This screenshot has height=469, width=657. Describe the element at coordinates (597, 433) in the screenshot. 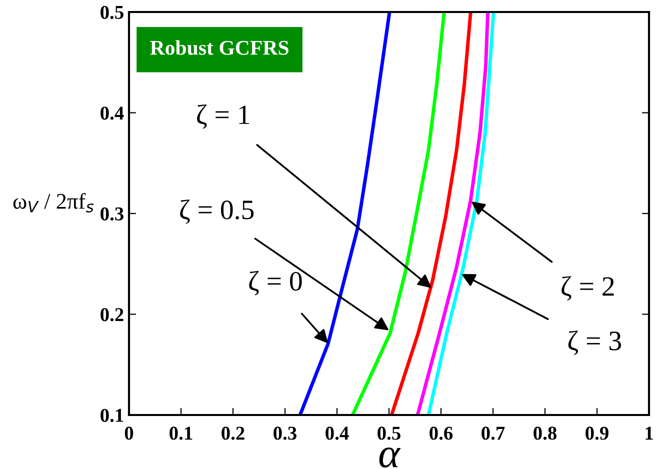

I see `x-tick-label: 0.9` at that location.